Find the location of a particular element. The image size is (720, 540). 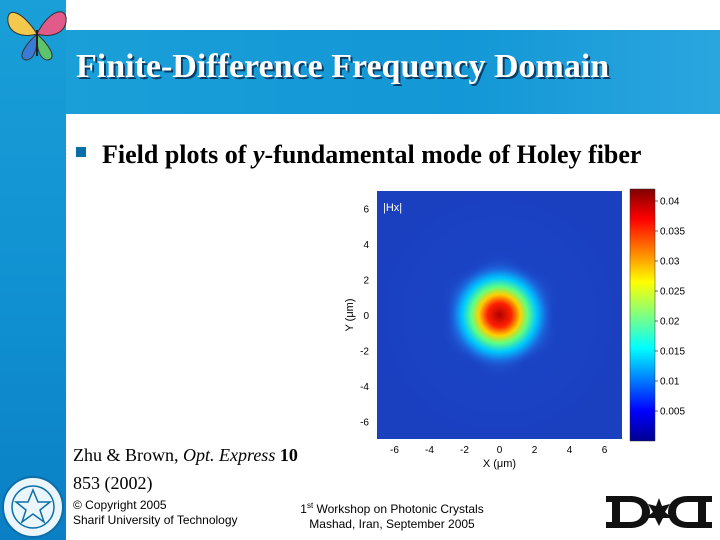

x-tick-label: -4 is located at coordinates (429, 450).